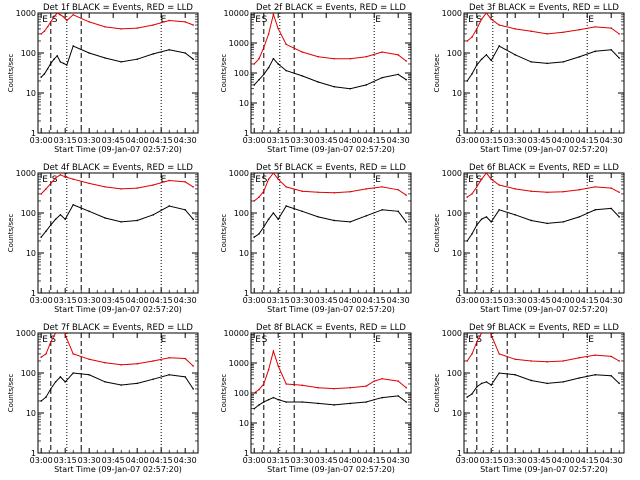 The width and height of the screenshot is (640, 480). I want to click on x-tick-label: 04:15, so click(374, 300).